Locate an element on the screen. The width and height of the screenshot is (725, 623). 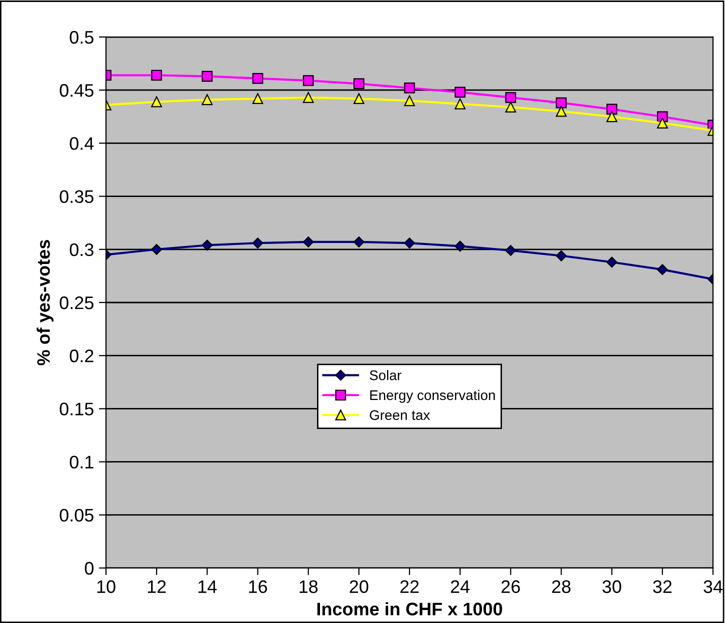
y-tick-label: 0.4 is located at coordinates (82, 143).